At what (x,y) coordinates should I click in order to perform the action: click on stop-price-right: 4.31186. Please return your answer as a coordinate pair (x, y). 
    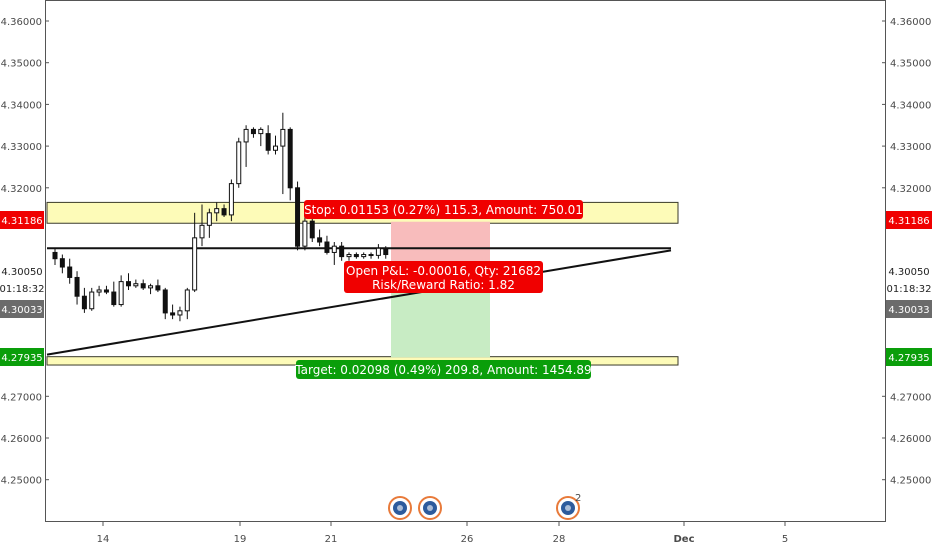
    Looking at the image, I should click on (908, 221).